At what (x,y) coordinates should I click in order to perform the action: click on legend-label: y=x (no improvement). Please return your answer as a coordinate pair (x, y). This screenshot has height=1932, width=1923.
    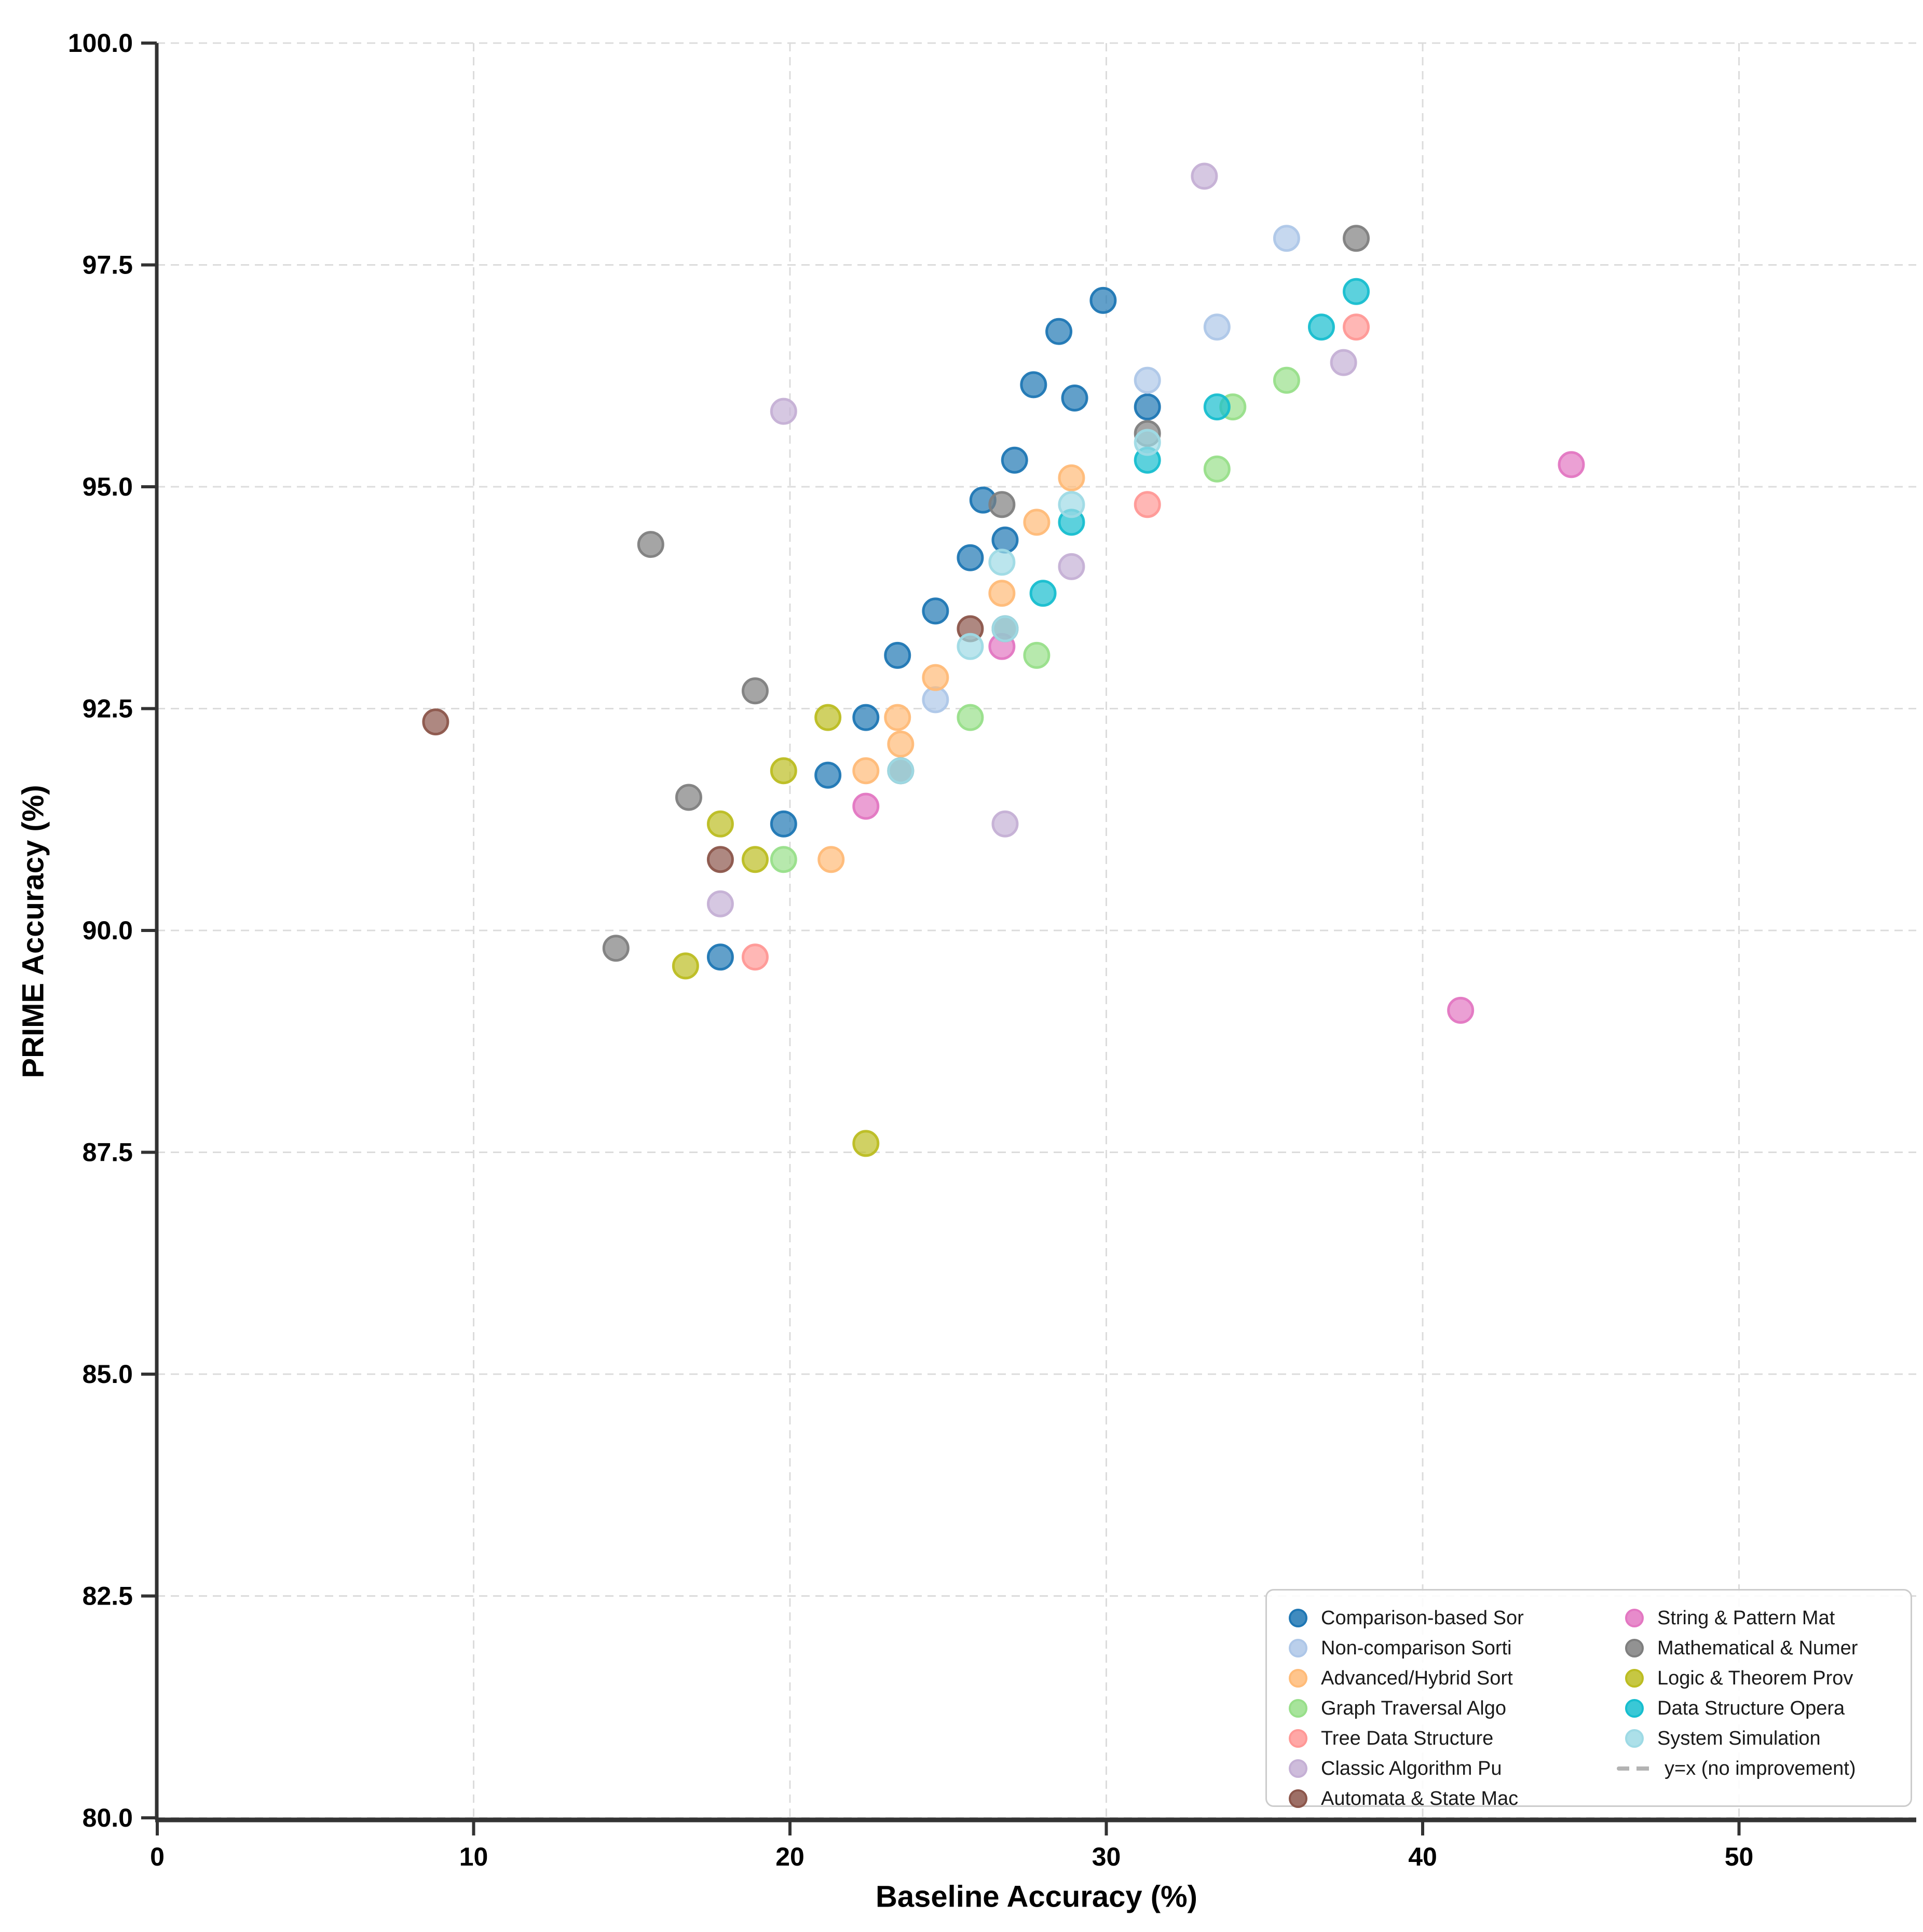
    Looking at the image, I should click on (1760, 1768).